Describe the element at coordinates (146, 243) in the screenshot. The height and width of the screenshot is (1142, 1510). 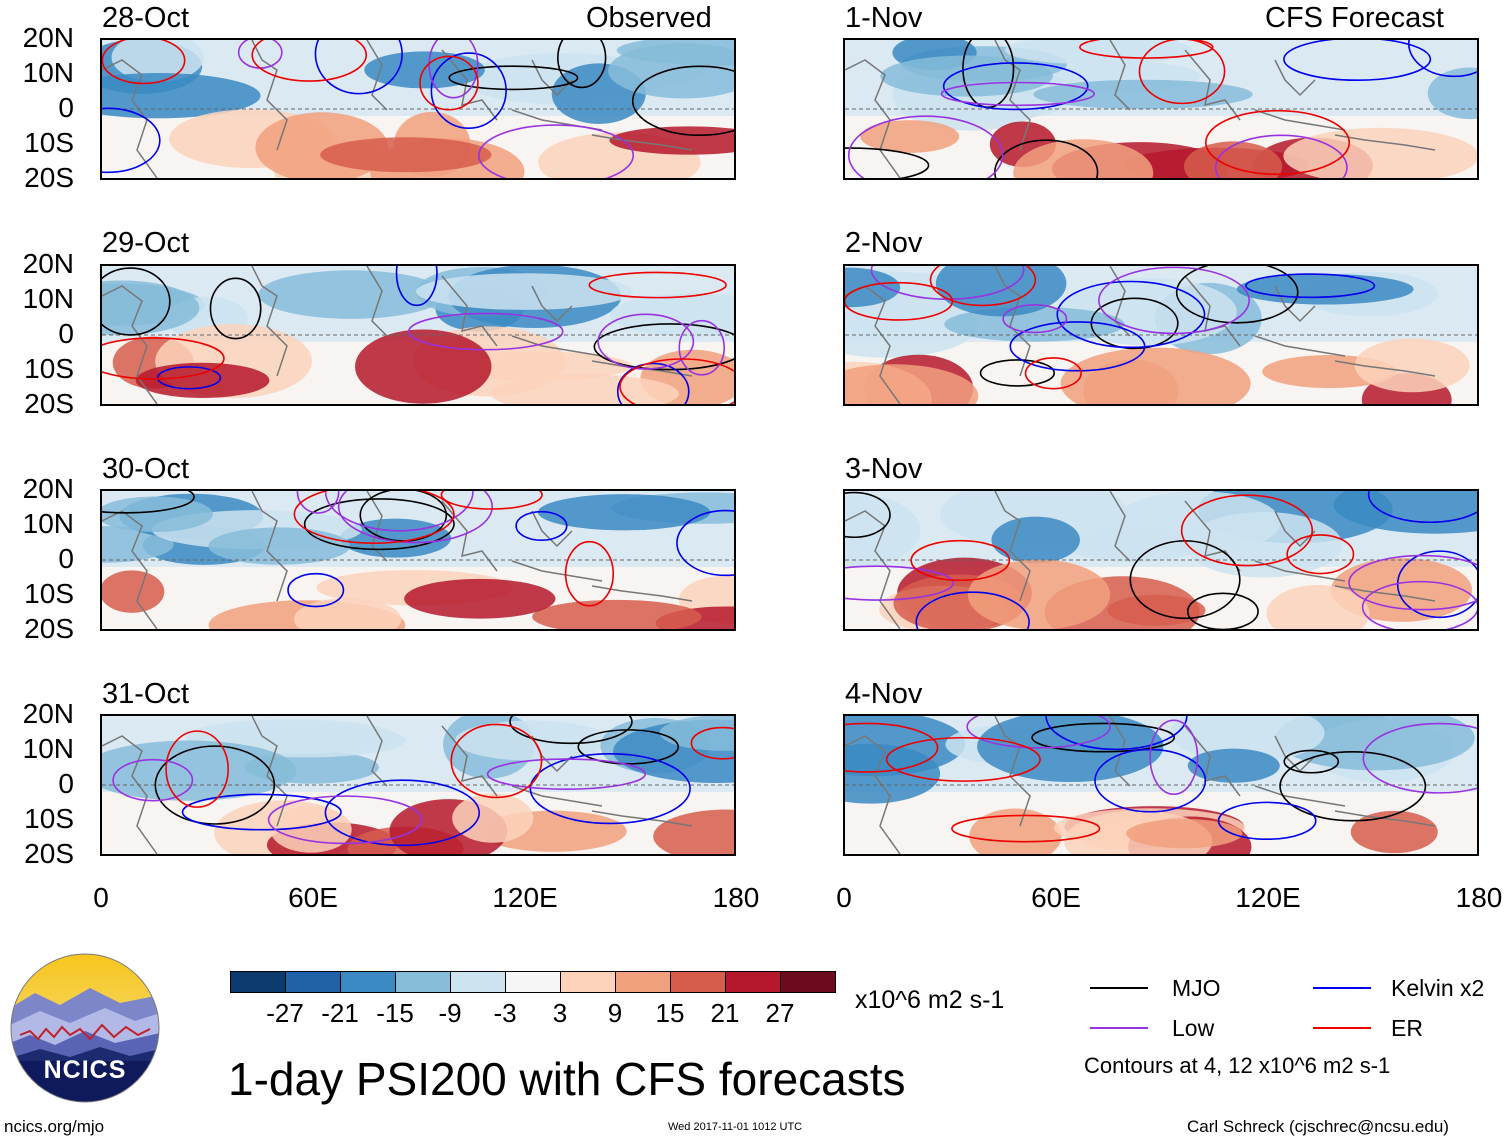
I see `panel-title-29-oct: 29-Oct` at that location.